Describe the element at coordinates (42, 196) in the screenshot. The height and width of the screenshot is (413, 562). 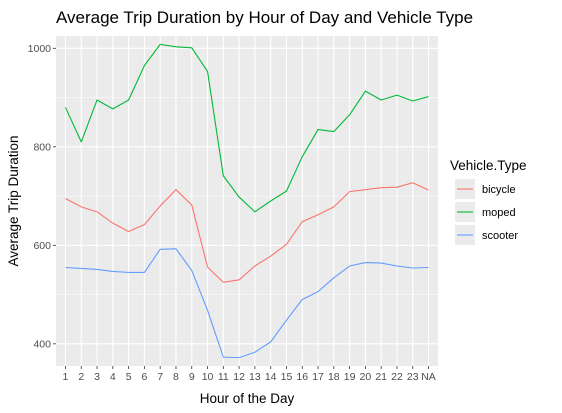
I see `y-axis: 400 600 800 1000` at that location.